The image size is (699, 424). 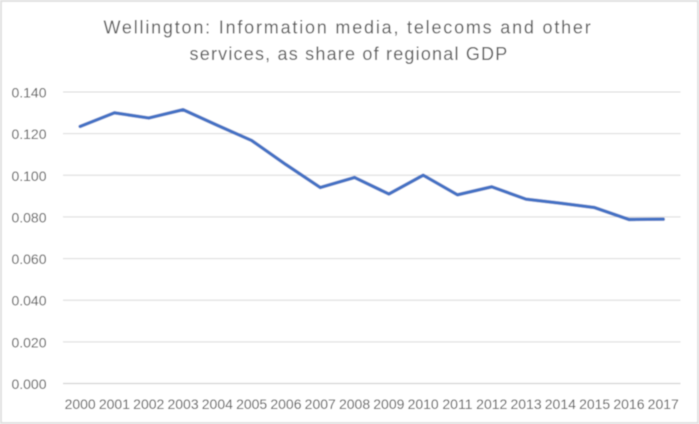 What do you see at coordinates (28, 134) in the screenshot?
I see `svg-text: 0.120` at bounding box center [28, 134].